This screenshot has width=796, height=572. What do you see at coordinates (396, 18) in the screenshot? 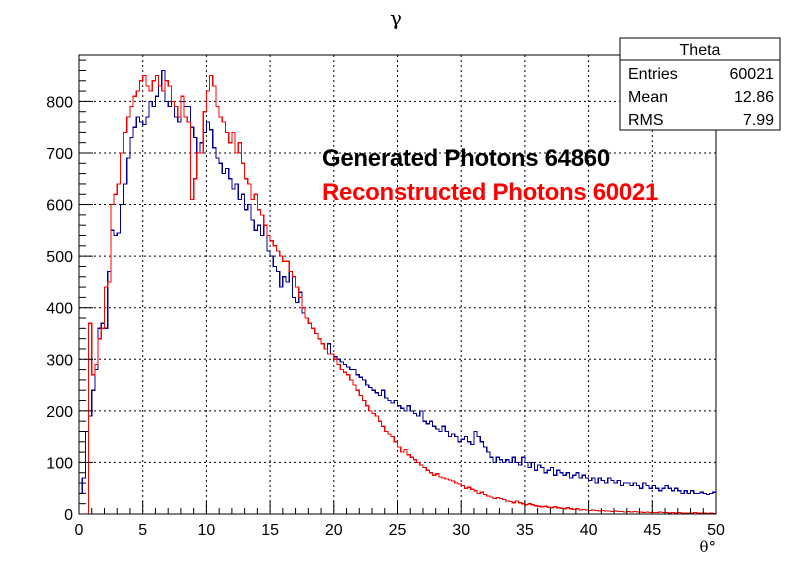
I see `chart-title: γ` at bounding box center [396, 18].